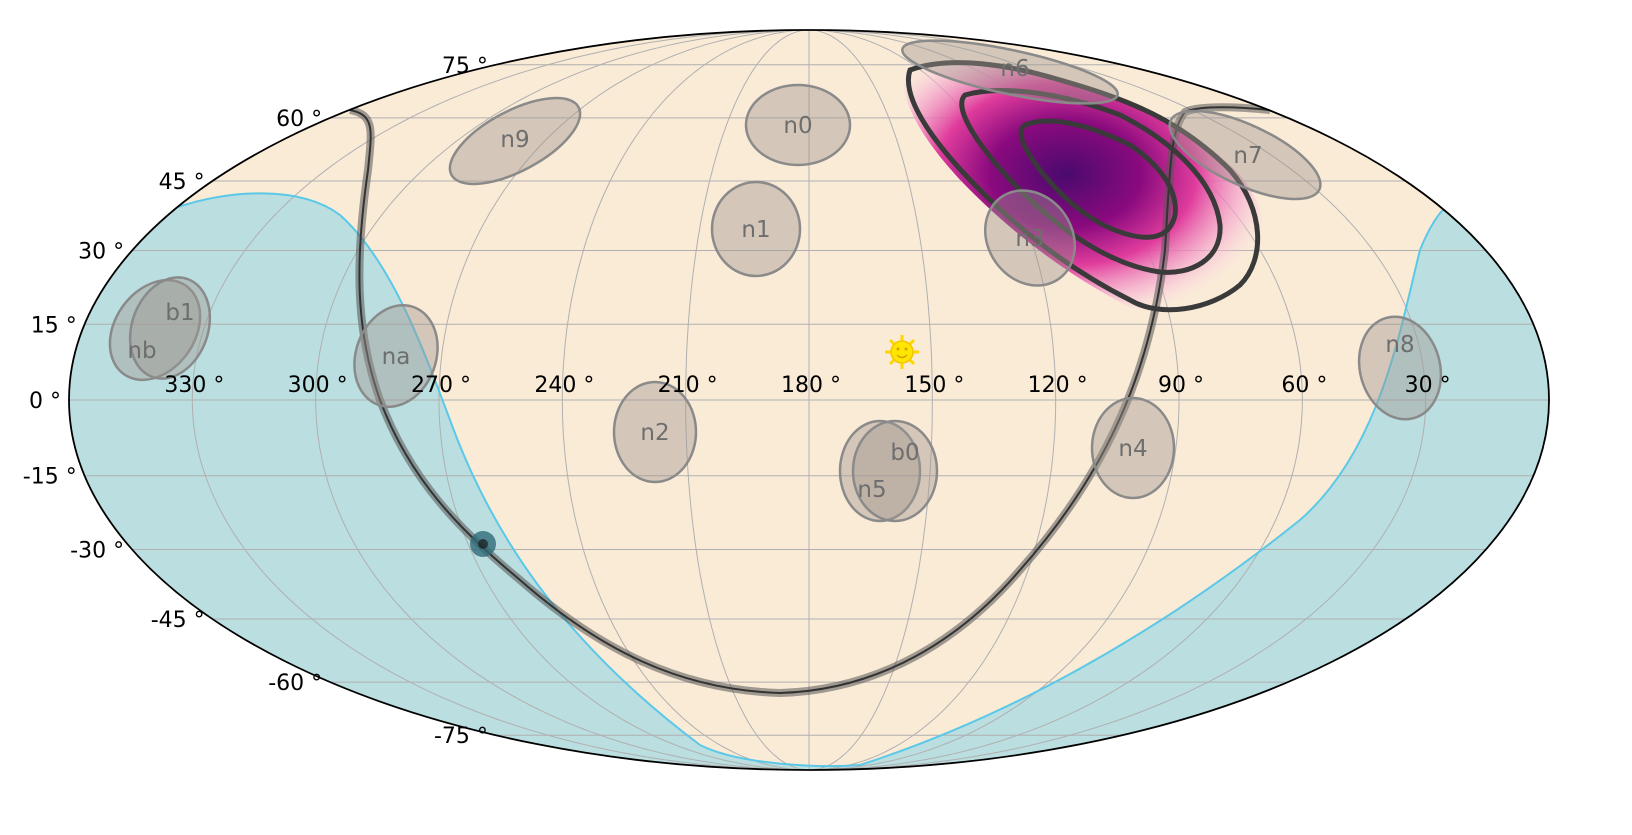 The height and width of the screenshot is (835, 1632). I want to click on detector-n7-region, so click(1245, 155).